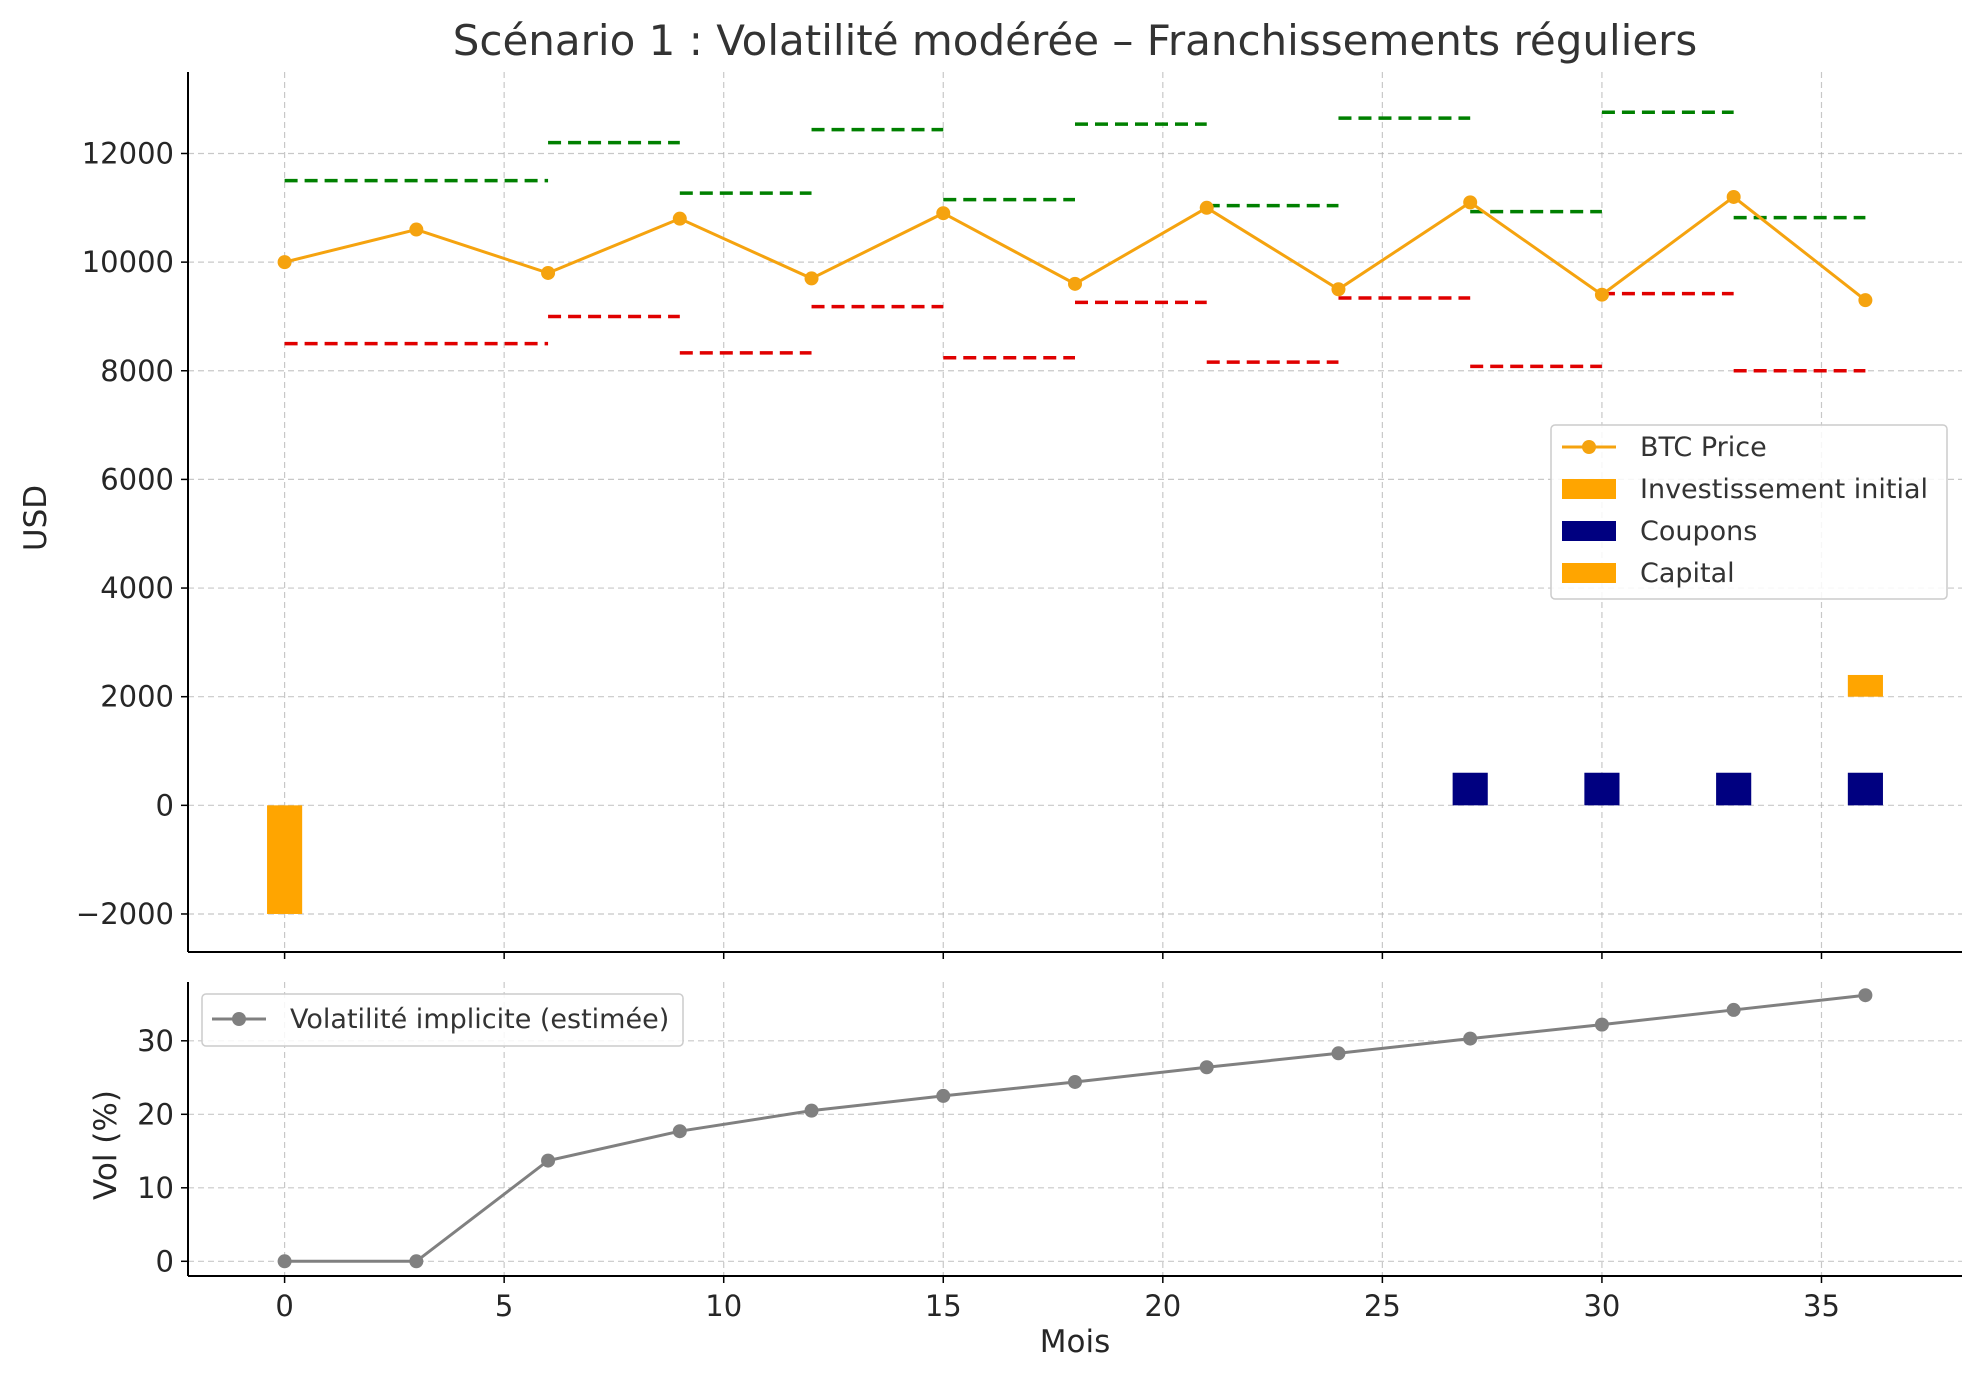 This screenshot has height=1384, width=1979. Describe the element at coordinates (106, 1145) in the screenshot. I see `bottom-y-axis-label: Vol (%)` at that location.